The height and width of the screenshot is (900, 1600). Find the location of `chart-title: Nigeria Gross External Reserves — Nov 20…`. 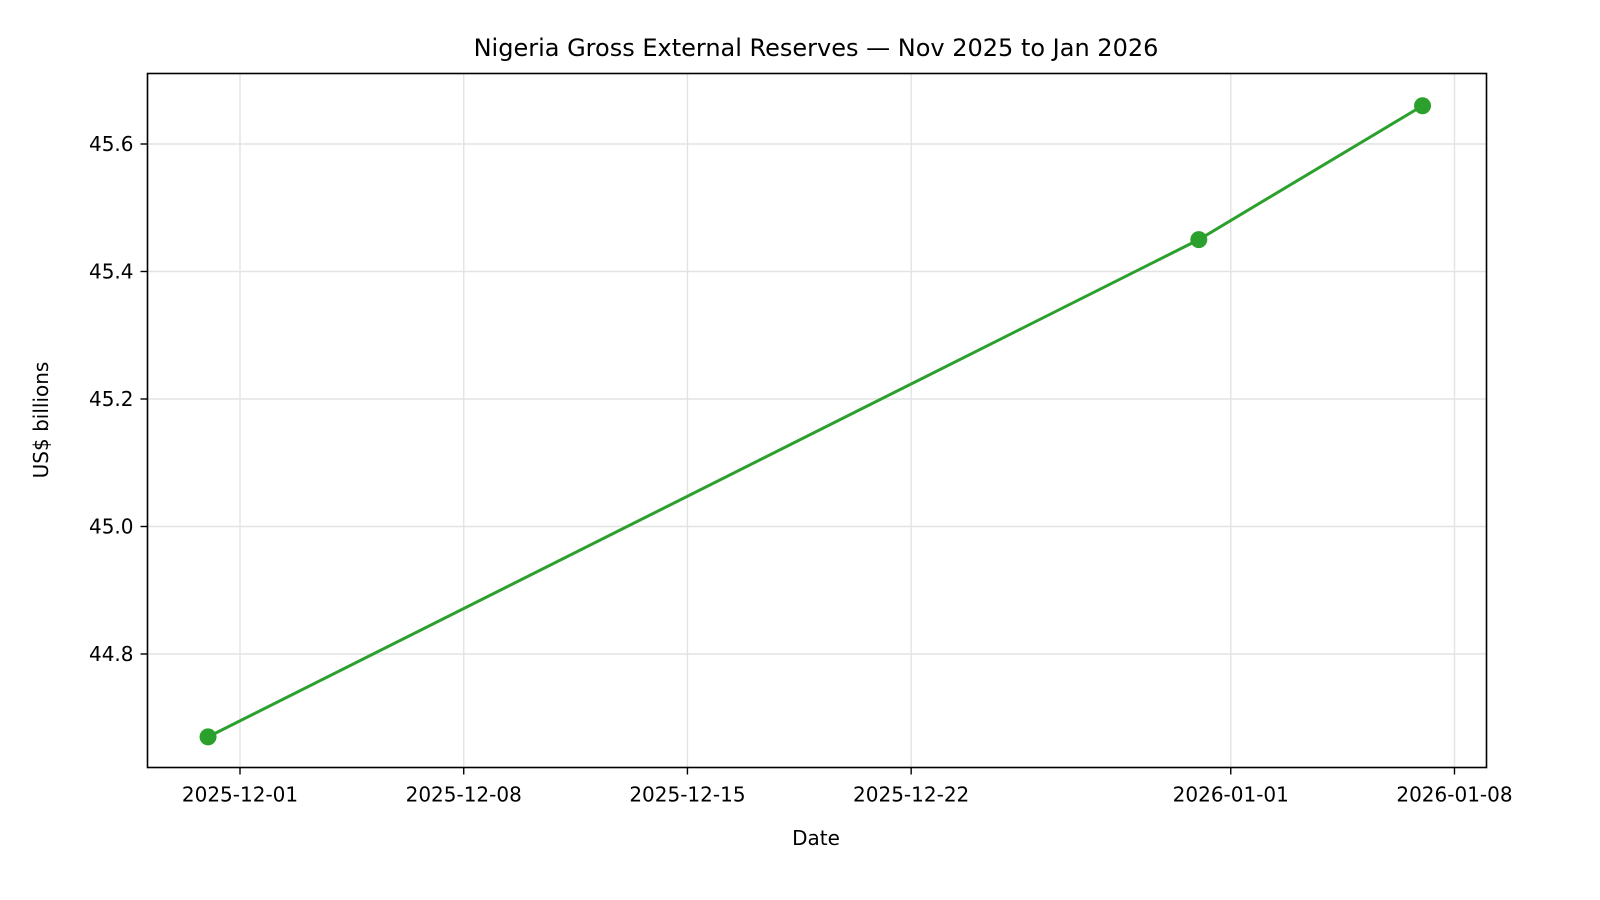

chart-title: Nigeria Gross External Reserves — Nov 20… is located at coordinates (816, 48).